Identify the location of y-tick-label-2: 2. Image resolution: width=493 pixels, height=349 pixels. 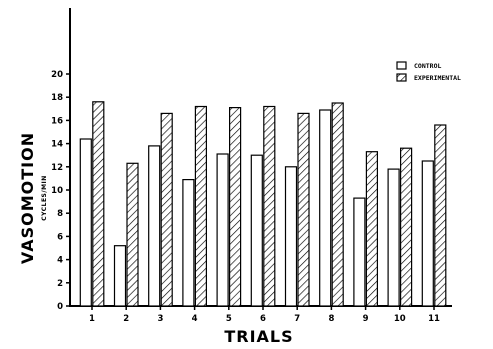
(60, 284).